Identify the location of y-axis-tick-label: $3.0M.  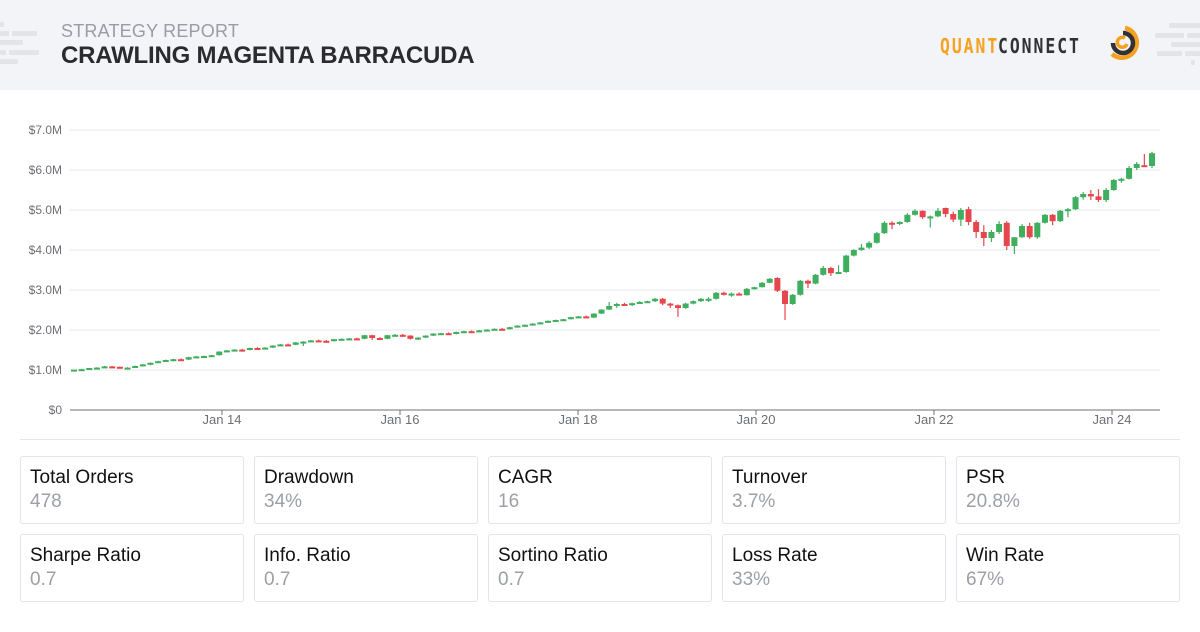
(45, 290).